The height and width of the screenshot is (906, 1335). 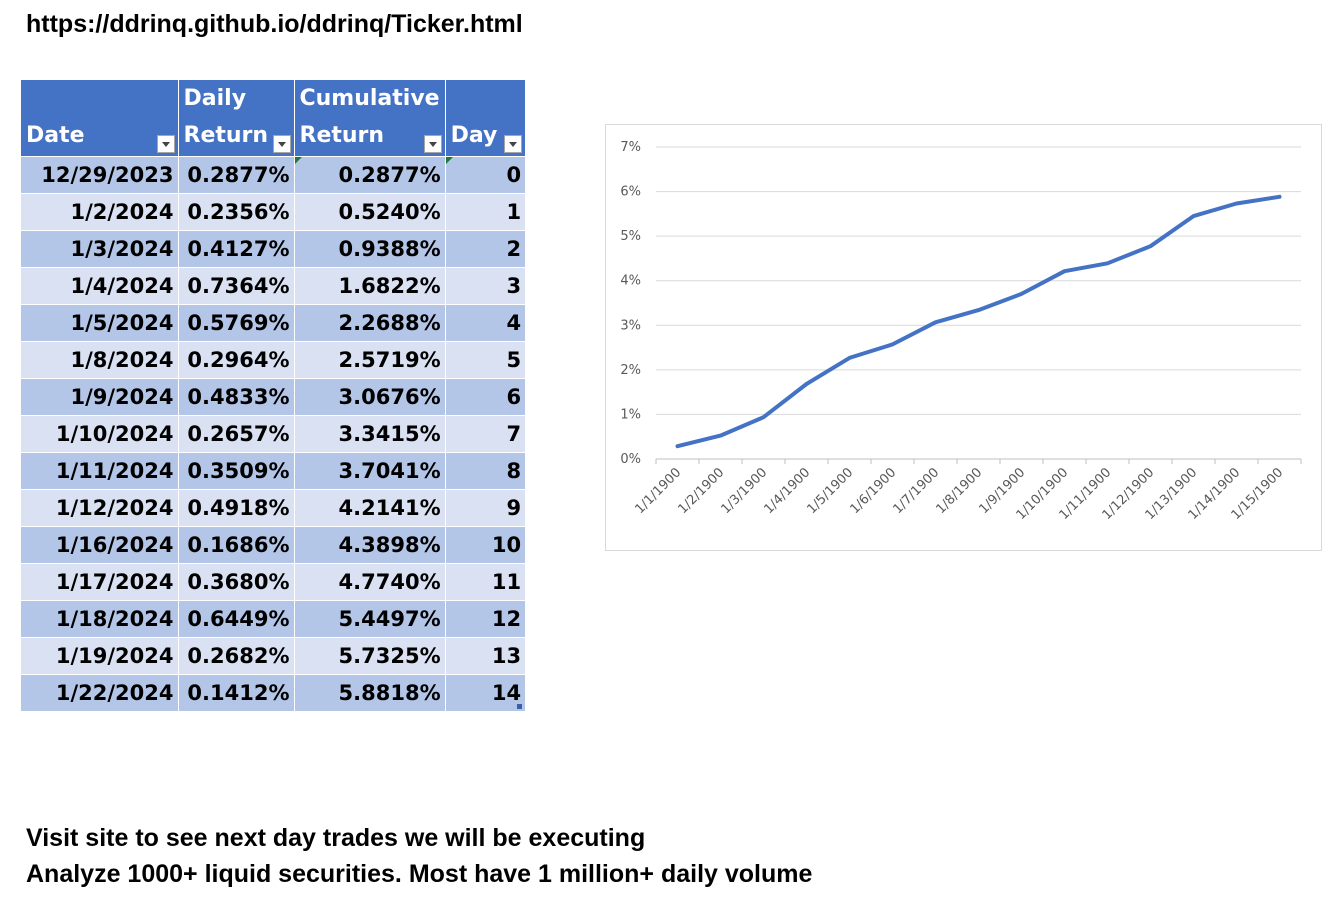 I want to click on cell-date: 1/2/2024, so click(x=100, y=212).